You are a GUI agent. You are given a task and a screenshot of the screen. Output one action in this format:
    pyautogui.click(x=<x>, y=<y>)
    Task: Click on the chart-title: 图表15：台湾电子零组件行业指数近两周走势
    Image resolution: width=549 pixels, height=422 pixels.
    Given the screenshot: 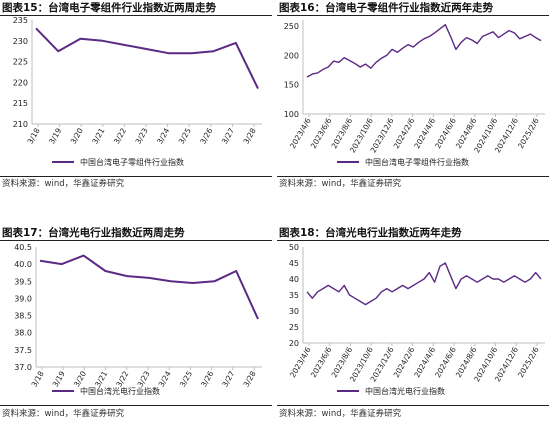 What is the action you would take?
    pyautogui.click(x=109, y=8)
    